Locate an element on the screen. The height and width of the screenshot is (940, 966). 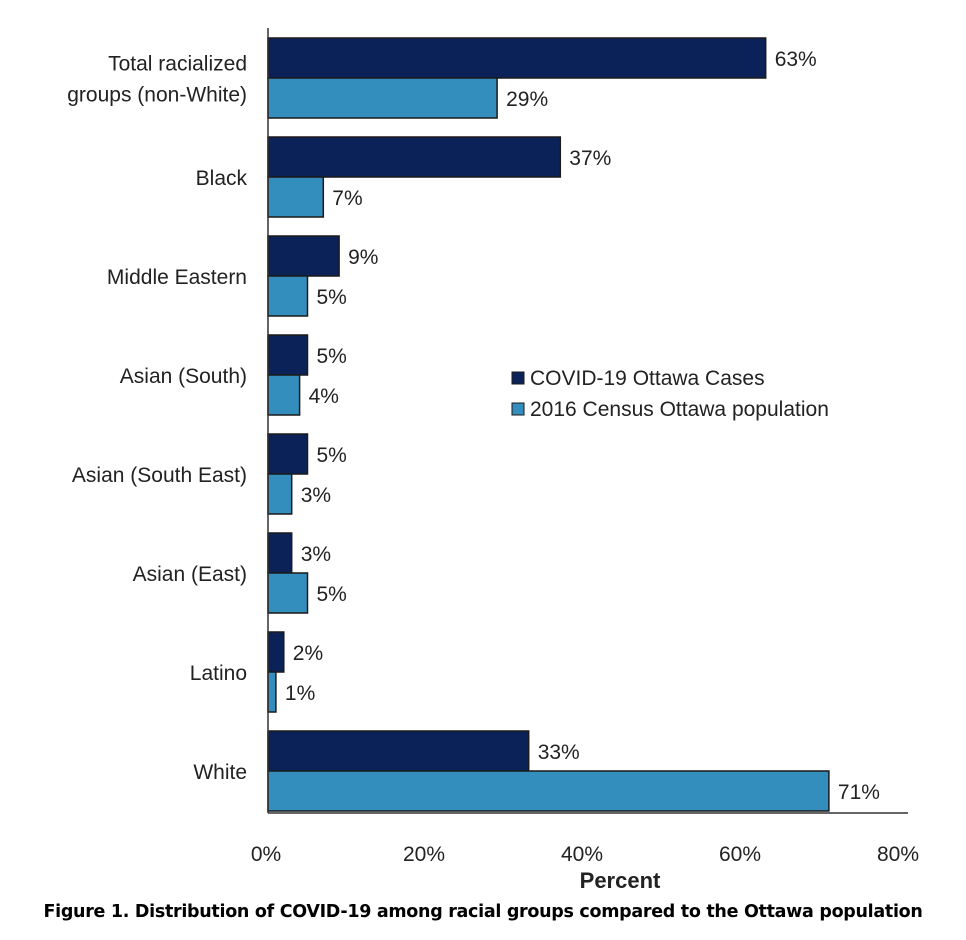
data-label: 7% is located at coordinates (347, 198).